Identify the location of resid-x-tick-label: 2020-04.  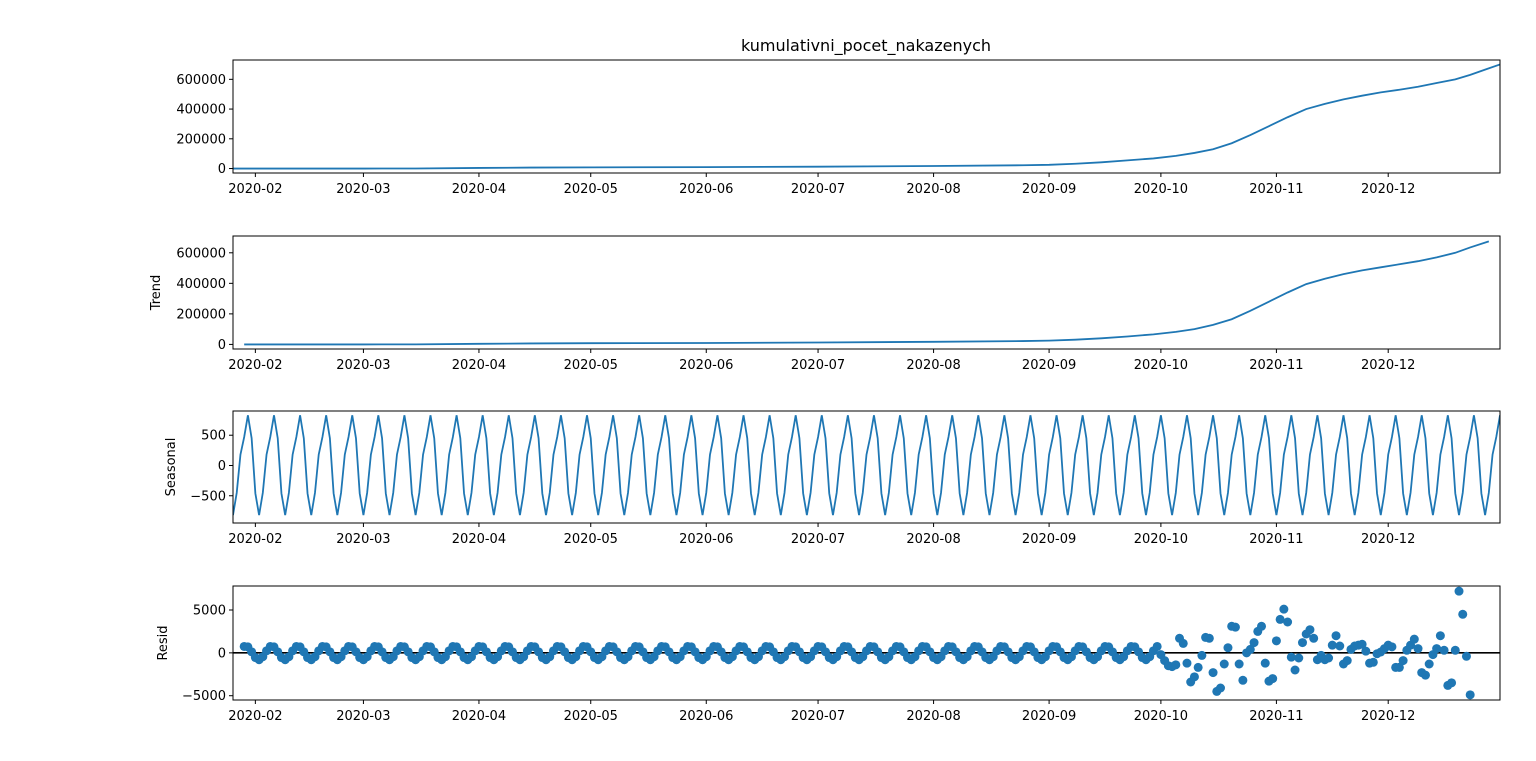
(479, 716).